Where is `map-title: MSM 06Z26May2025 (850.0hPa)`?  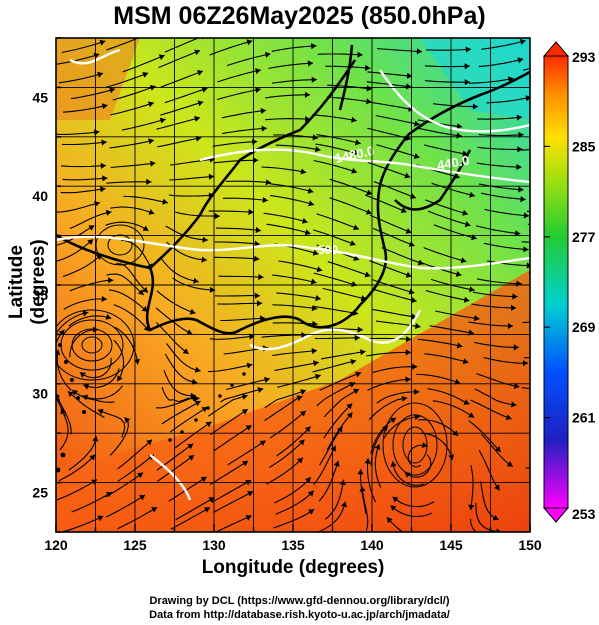
map-title: MSM 06Z26May2025 (850.0hPa) is located at coordinates (299, 16).